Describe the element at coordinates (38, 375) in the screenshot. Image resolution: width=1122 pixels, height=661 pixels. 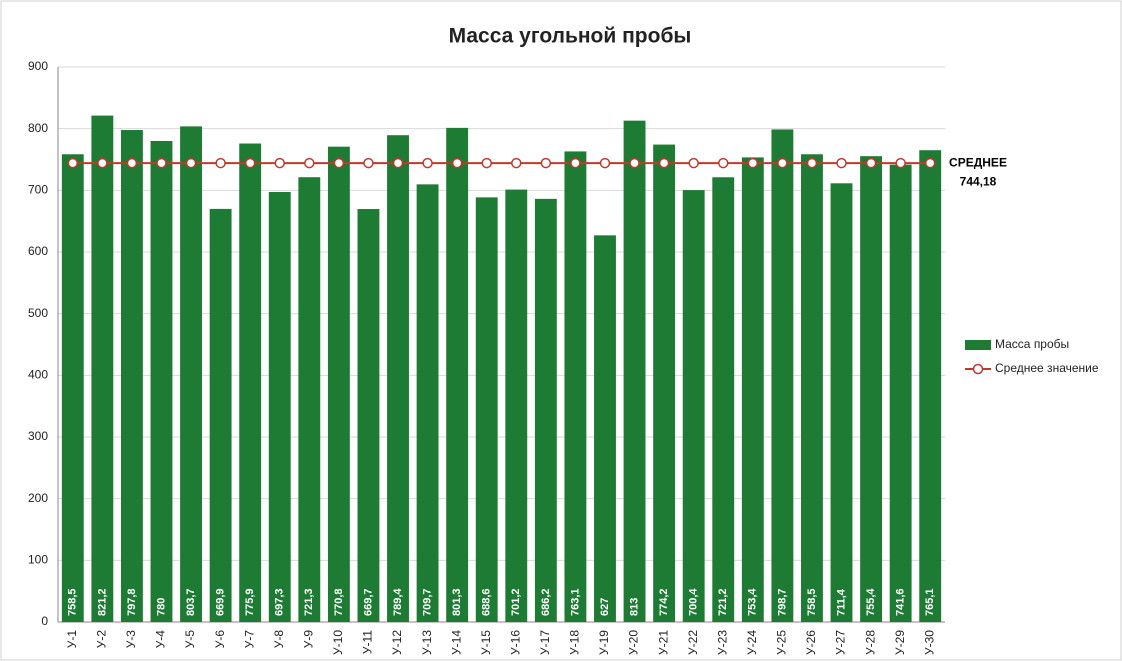
I see `y-tick-label: 400` at that location.